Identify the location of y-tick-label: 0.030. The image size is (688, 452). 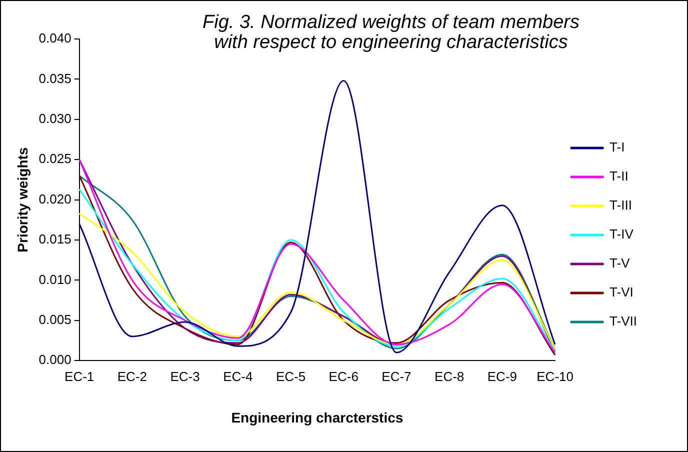
(55, 118).